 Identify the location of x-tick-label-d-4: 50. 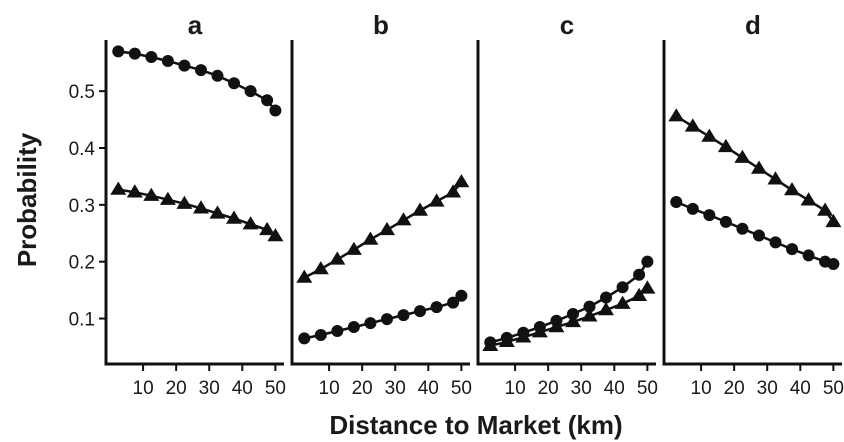
(833, 388).